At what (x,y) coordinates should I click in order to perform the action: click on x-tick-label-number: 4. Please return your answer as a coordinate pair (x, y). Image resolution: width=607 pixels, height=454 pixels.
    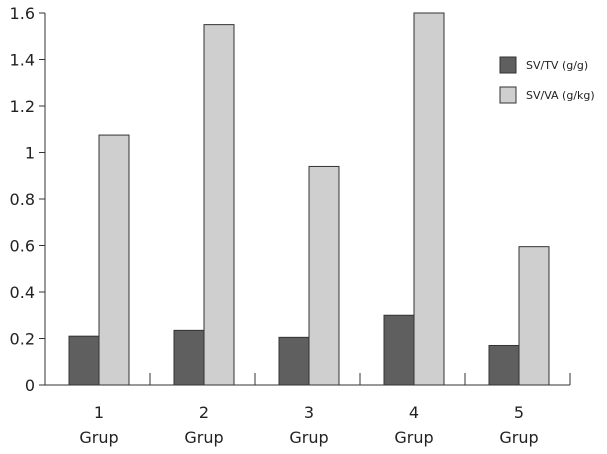
    Looking at the image, I should click on (414, 412).